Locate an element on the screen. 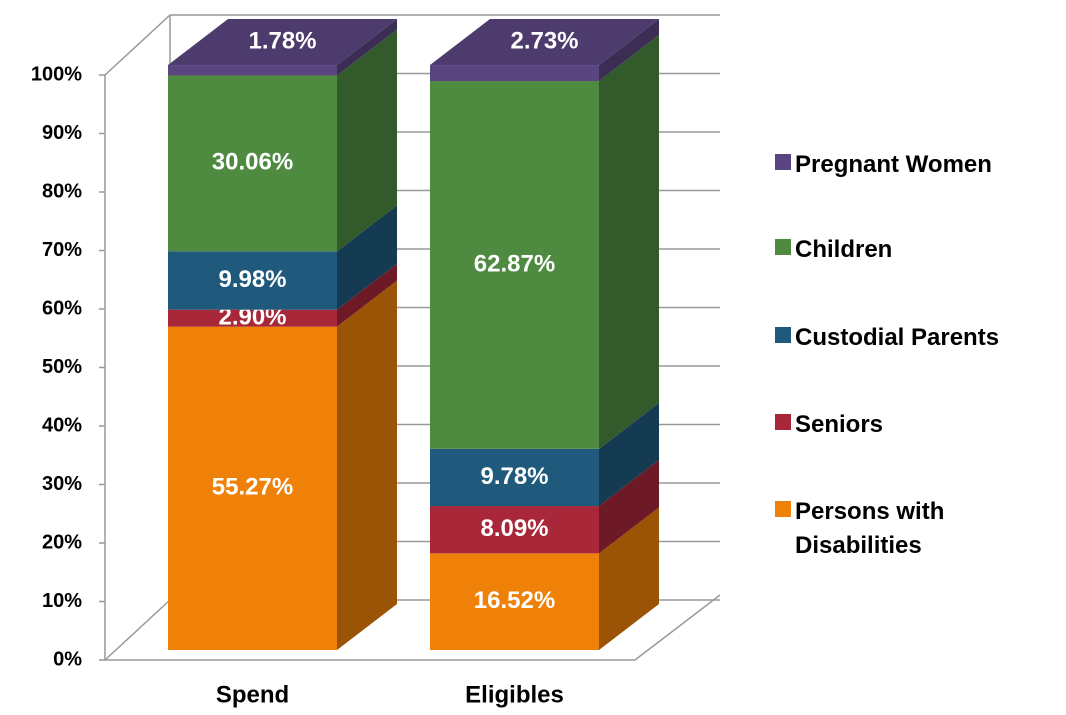 Image resolution: width=1066 pixels, height=715 pixels. legend-label: Persons with Disabilities is located at coordinates (870, 528).